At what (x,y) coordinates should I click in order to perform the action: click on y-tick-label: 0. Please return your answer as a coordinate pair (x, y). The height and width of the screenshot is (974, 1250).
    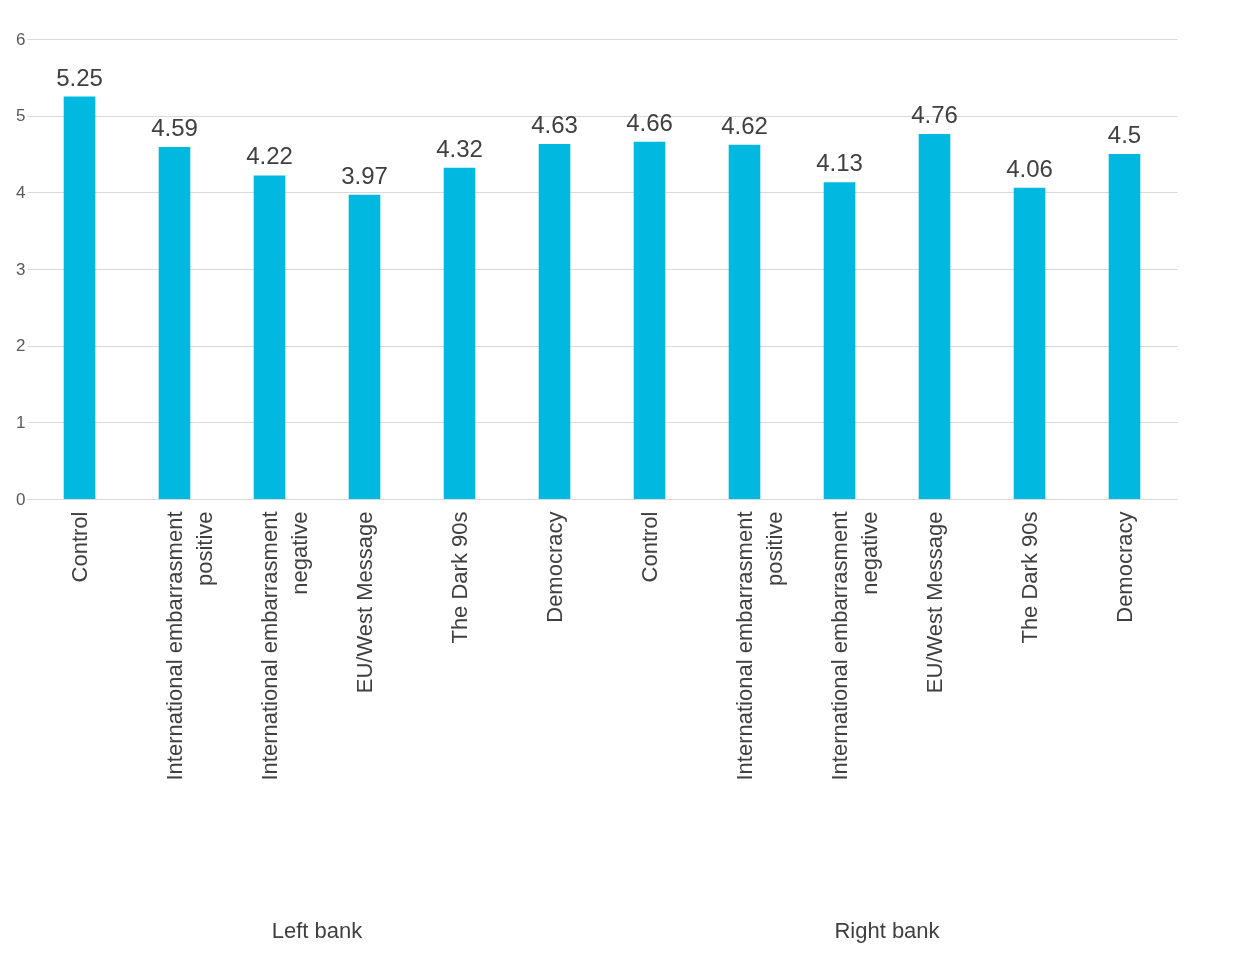
    Looking at the image, I should click on (21, 499).